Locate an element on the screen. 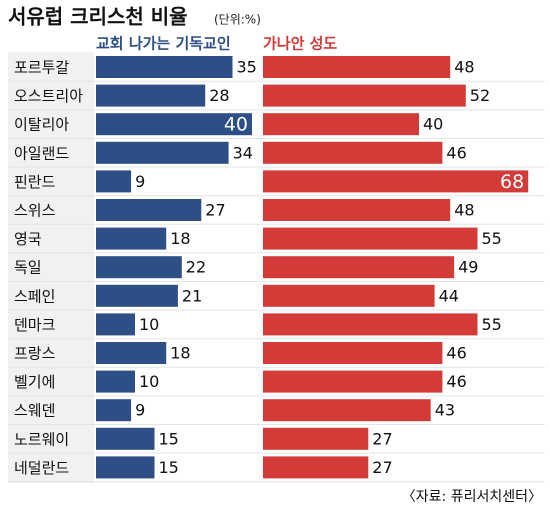  value-label: 22 is located at coordinates (196, 267).